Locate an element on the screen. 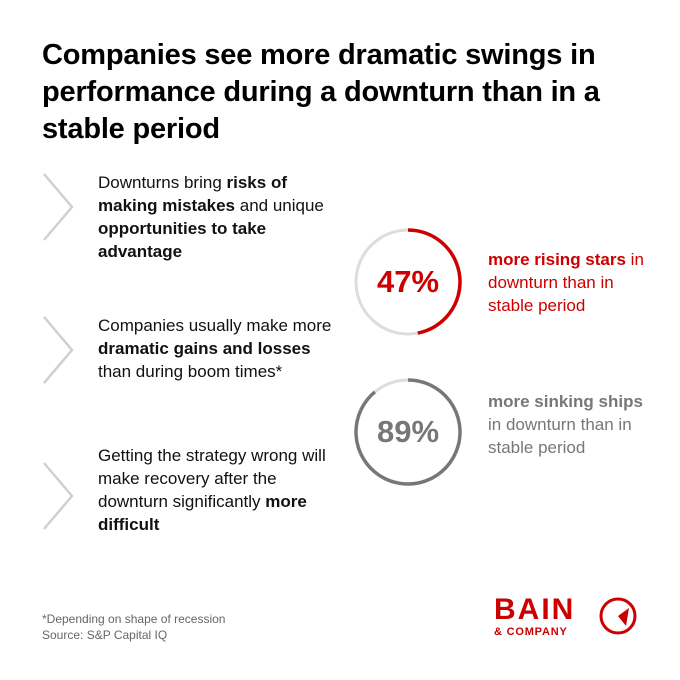 The image size is (680, 680). logo-wordmark: BAIN is located at coordinates (535, 609).